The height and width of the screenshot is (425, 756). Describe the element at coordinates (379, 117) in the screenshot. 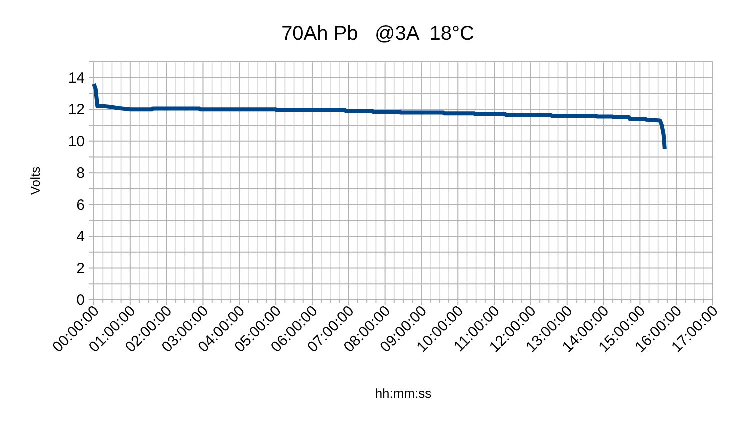

I see `line-series` at that location.